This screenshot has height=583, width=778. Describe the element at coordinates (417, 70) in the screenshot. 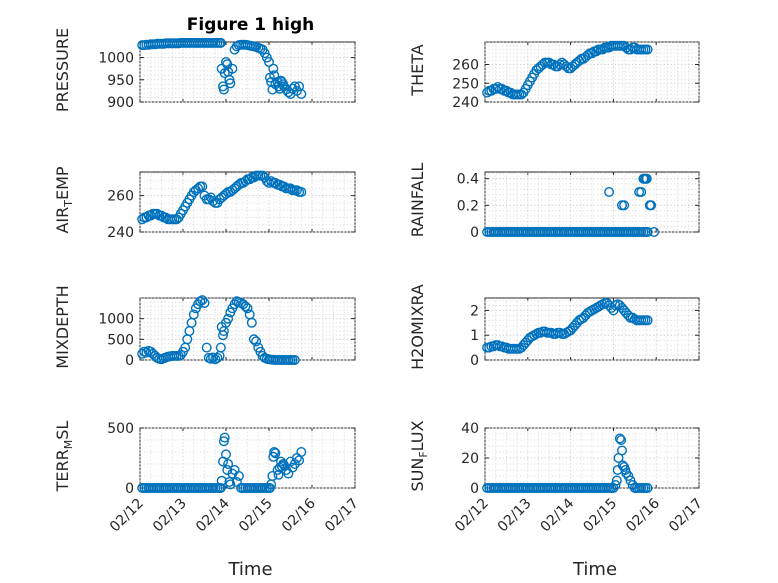

I see `y-axis-label: THETA` at that location.